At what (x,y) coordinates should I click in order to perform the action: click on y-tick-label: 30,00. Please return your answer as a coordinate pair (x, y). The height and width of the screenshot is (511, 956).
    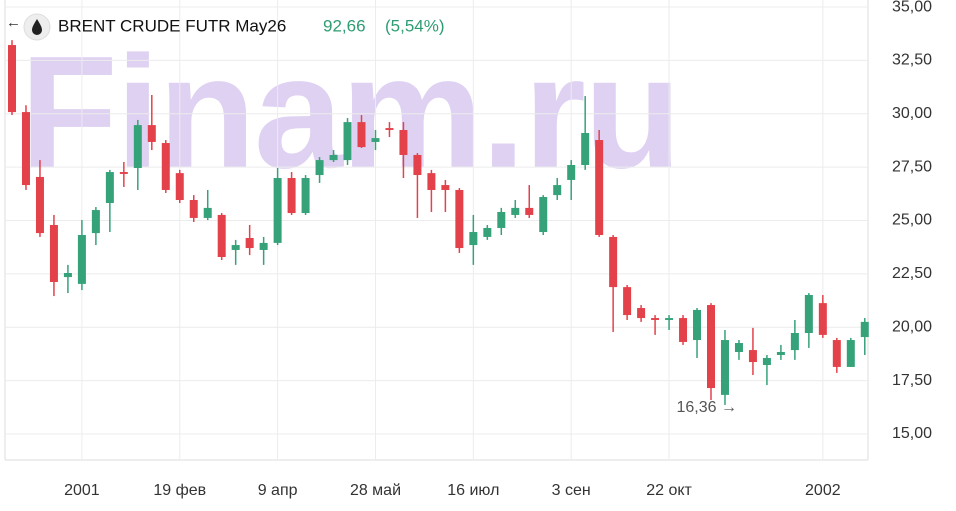
    Looking at the image, I should click on (912, 113).